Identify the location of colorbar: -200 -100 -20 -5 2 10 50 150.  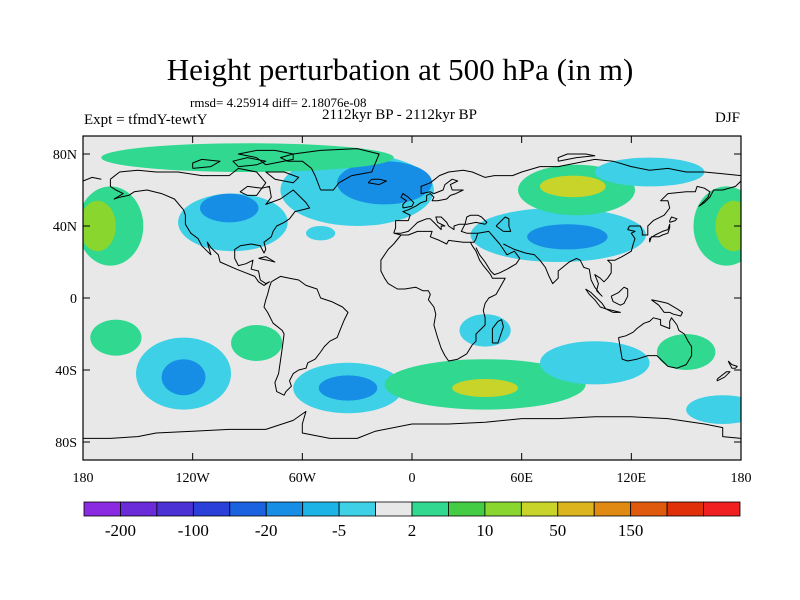
(412, 520).